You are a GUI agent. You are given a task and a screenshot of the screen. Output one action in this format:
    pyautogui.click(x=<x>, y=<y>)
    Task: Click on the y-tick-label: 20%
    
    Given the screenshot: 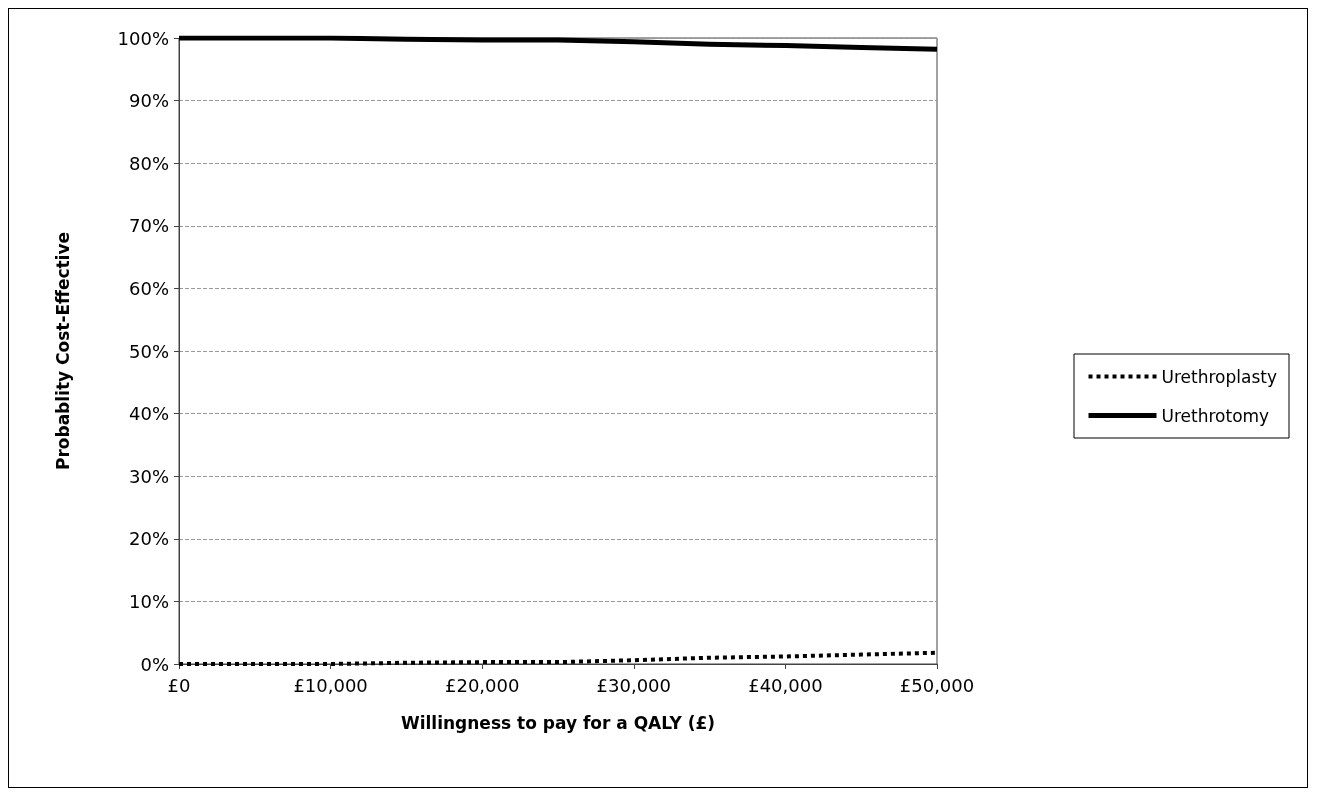 What is the action you would take?
    pyautogui.click(x=148, y=539)
    